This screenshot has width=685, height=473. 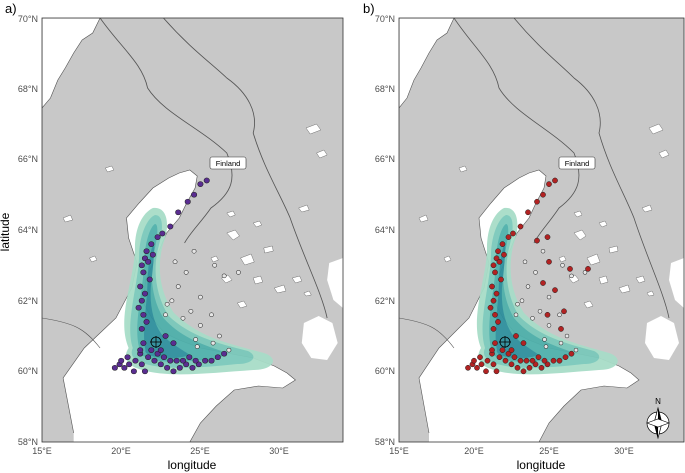 I want to click on unused-points-a, so click(x=202, y=300).